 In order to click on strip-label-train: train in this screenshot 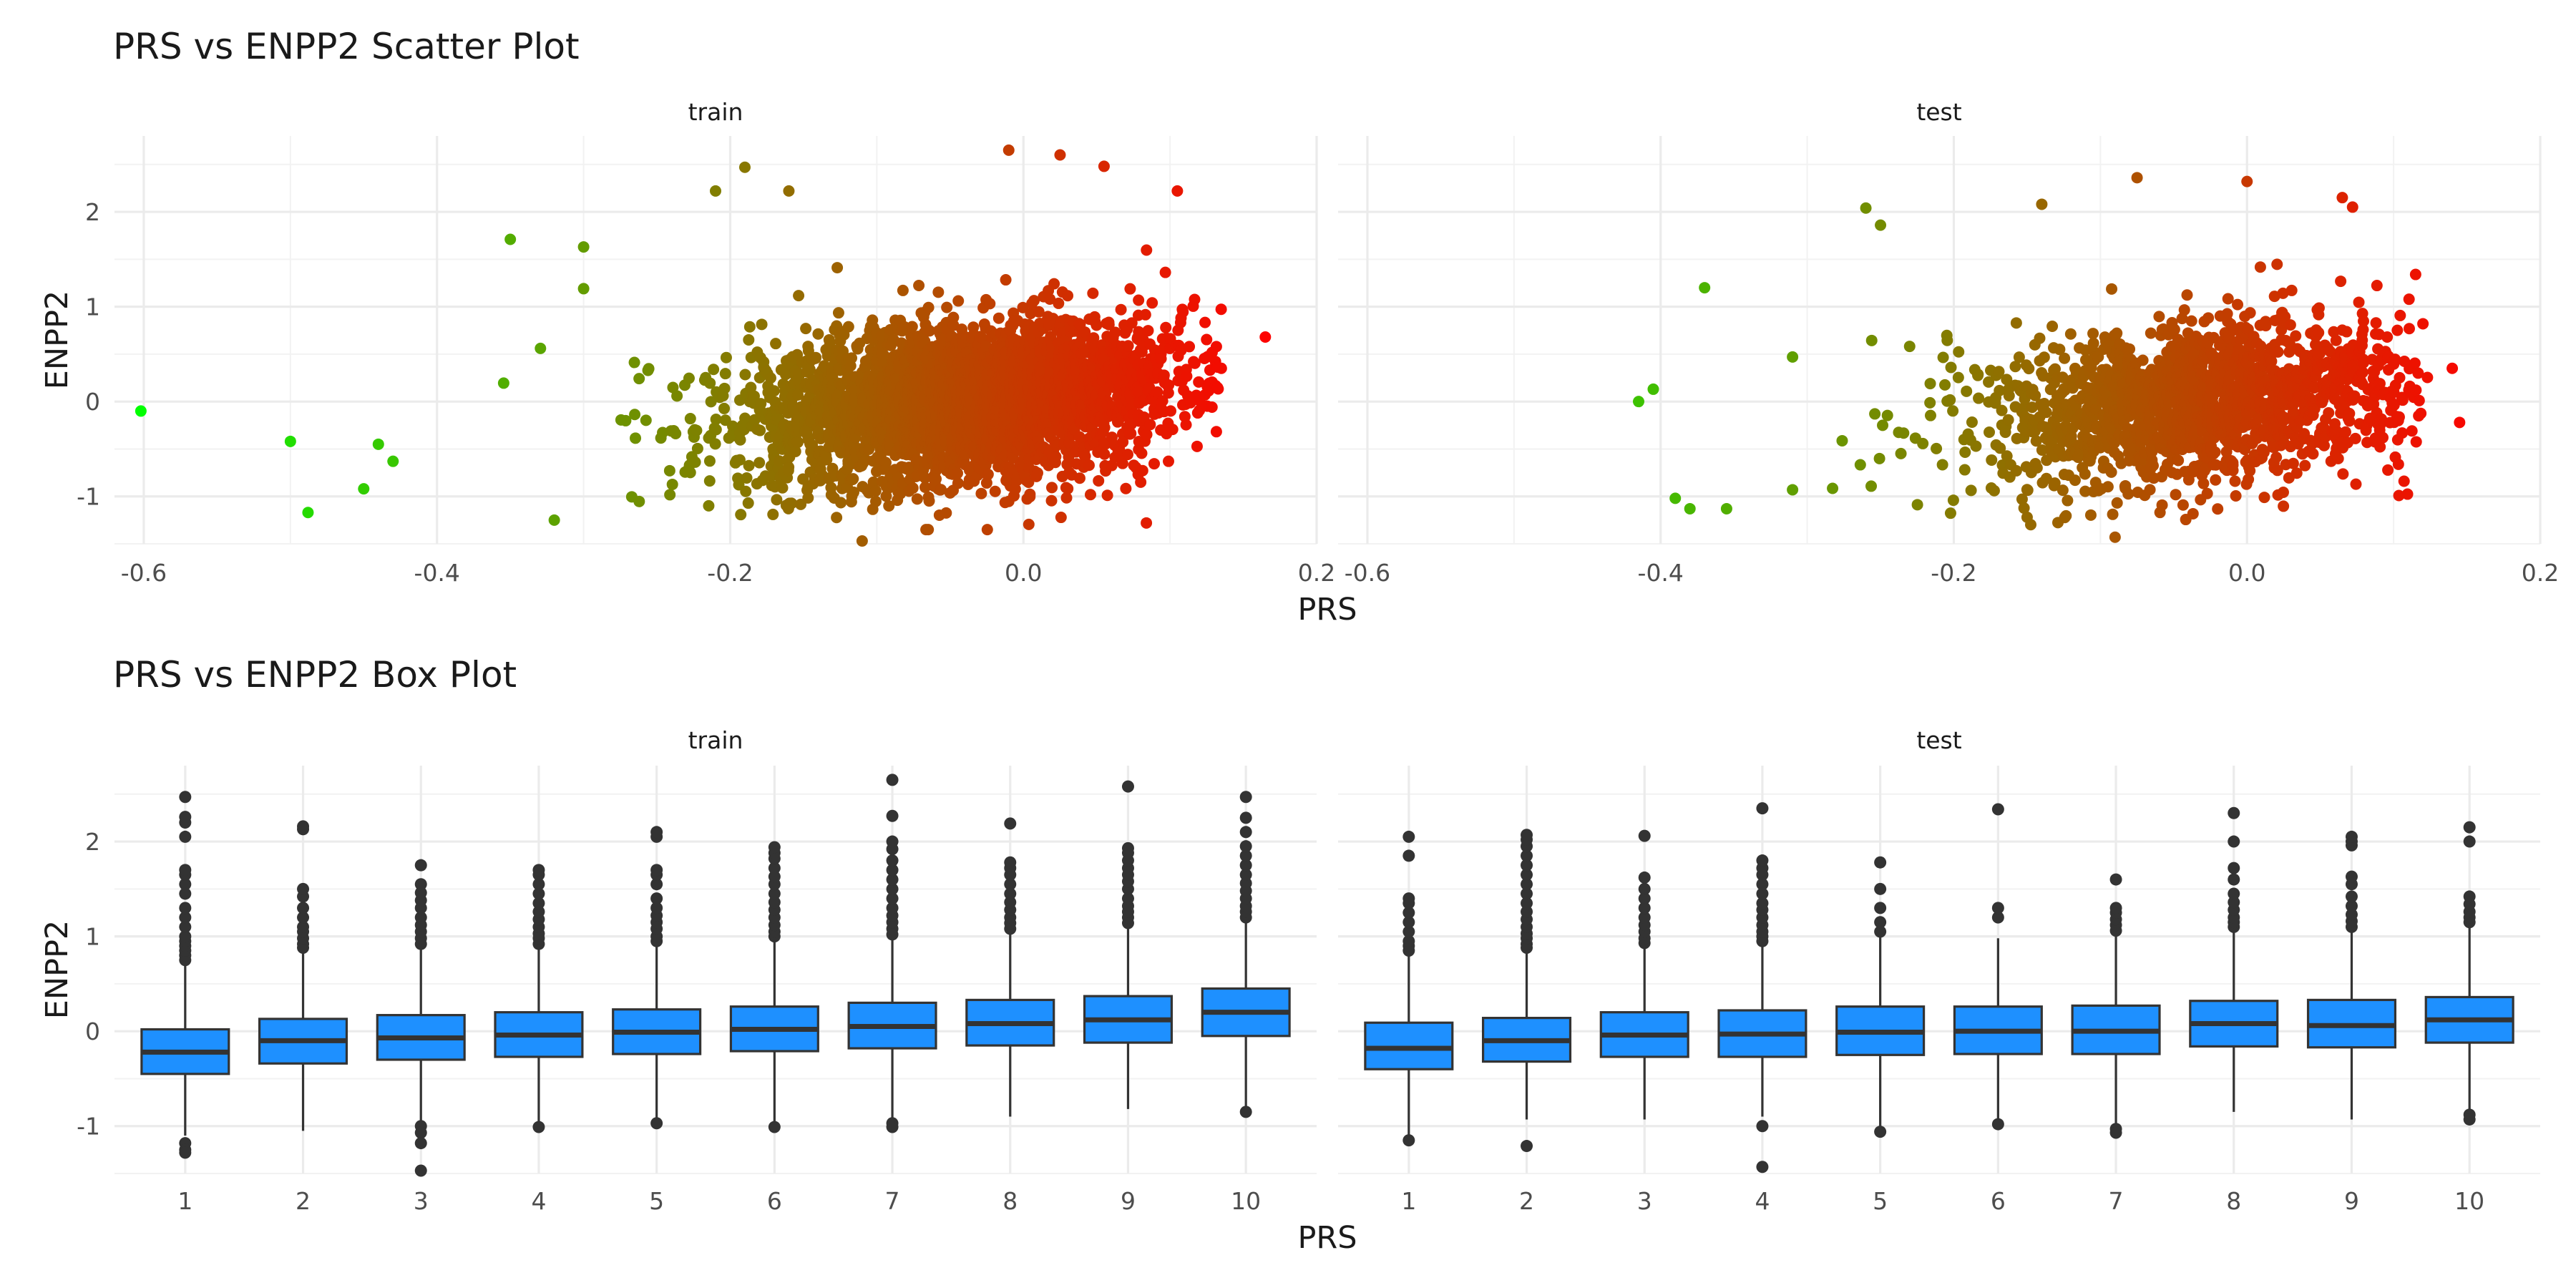, I will do `click(715, 112)`.